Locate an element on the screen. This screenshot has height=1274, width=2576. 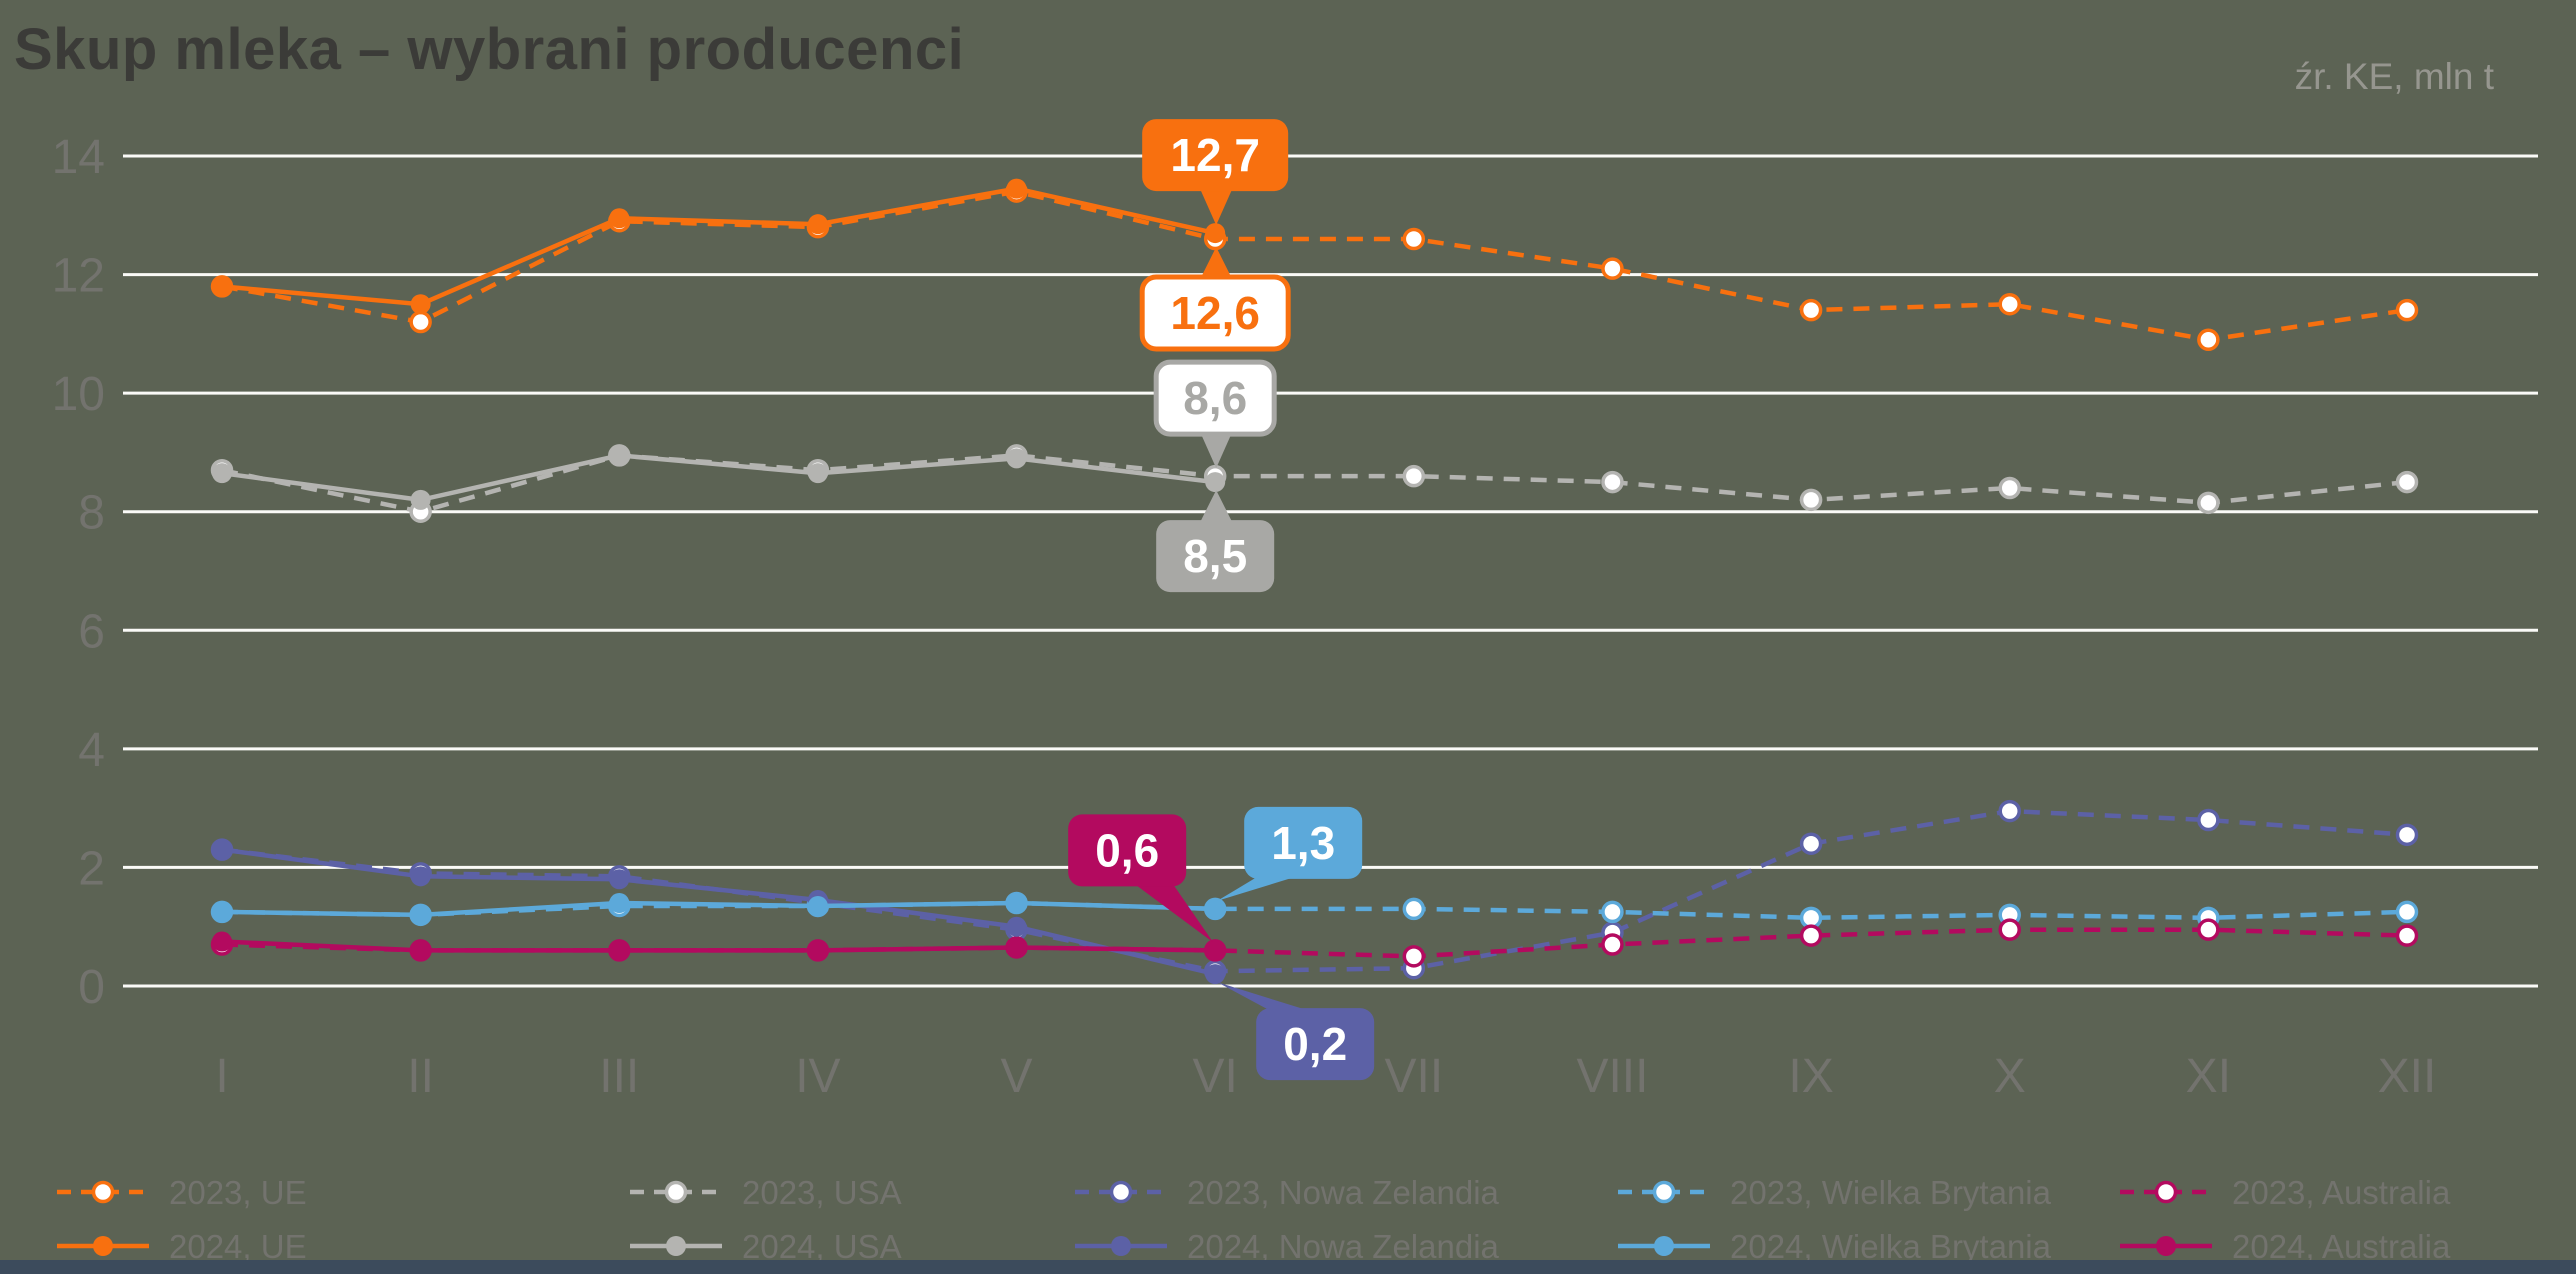
x-tick-label: XII is located at coordinates (2407, 1076).